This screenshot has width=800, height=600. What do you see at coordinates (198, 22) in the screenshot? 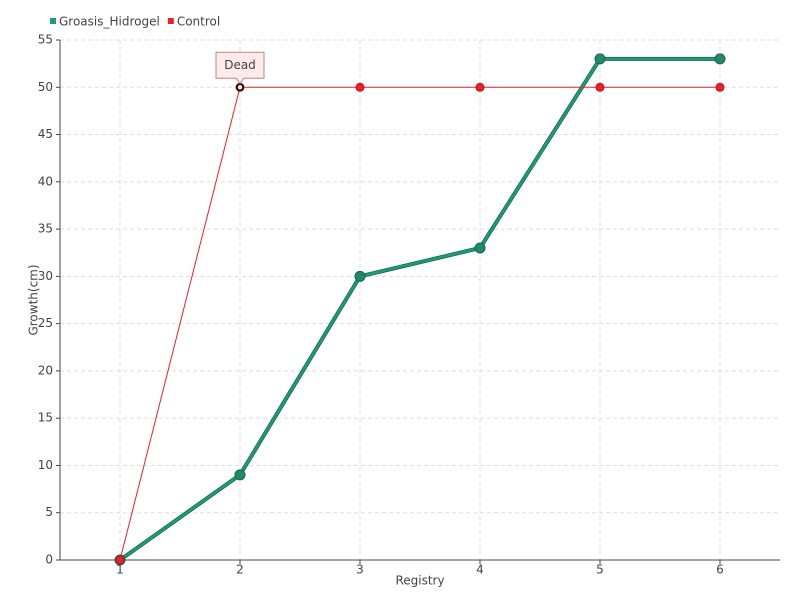
I see `legend-label: Control` at bounding box center [198, 22].